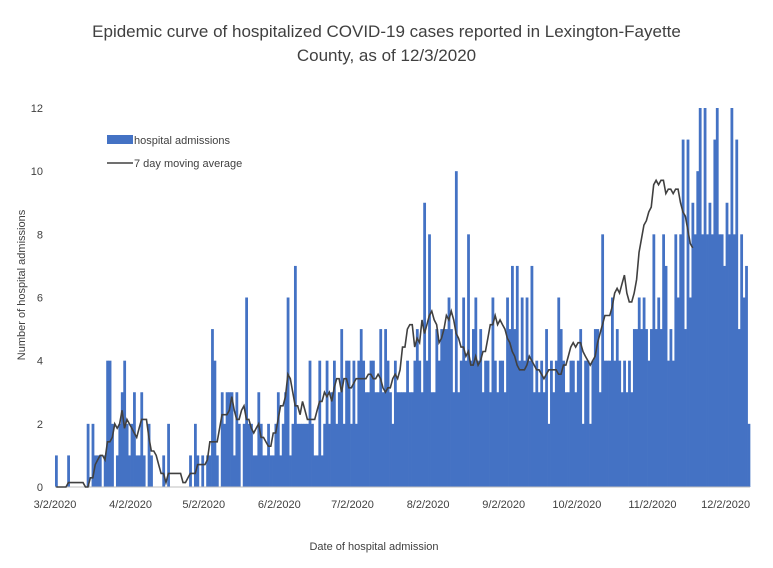 Image resolution: width=773 pixels, height=568 pixels. What do you see at coordinates (279, 505) in the screenshot?
I see `x-tick-label: 6/2/2020` at bounding box center [279, 505].